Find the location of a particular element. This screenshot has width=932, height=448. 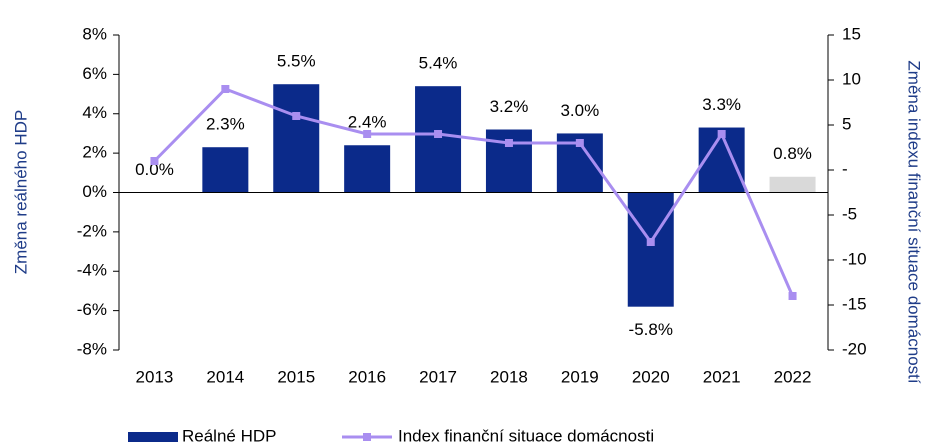

legend-label: Index finanční situace domácnosti is located at coordinates (526, 435).